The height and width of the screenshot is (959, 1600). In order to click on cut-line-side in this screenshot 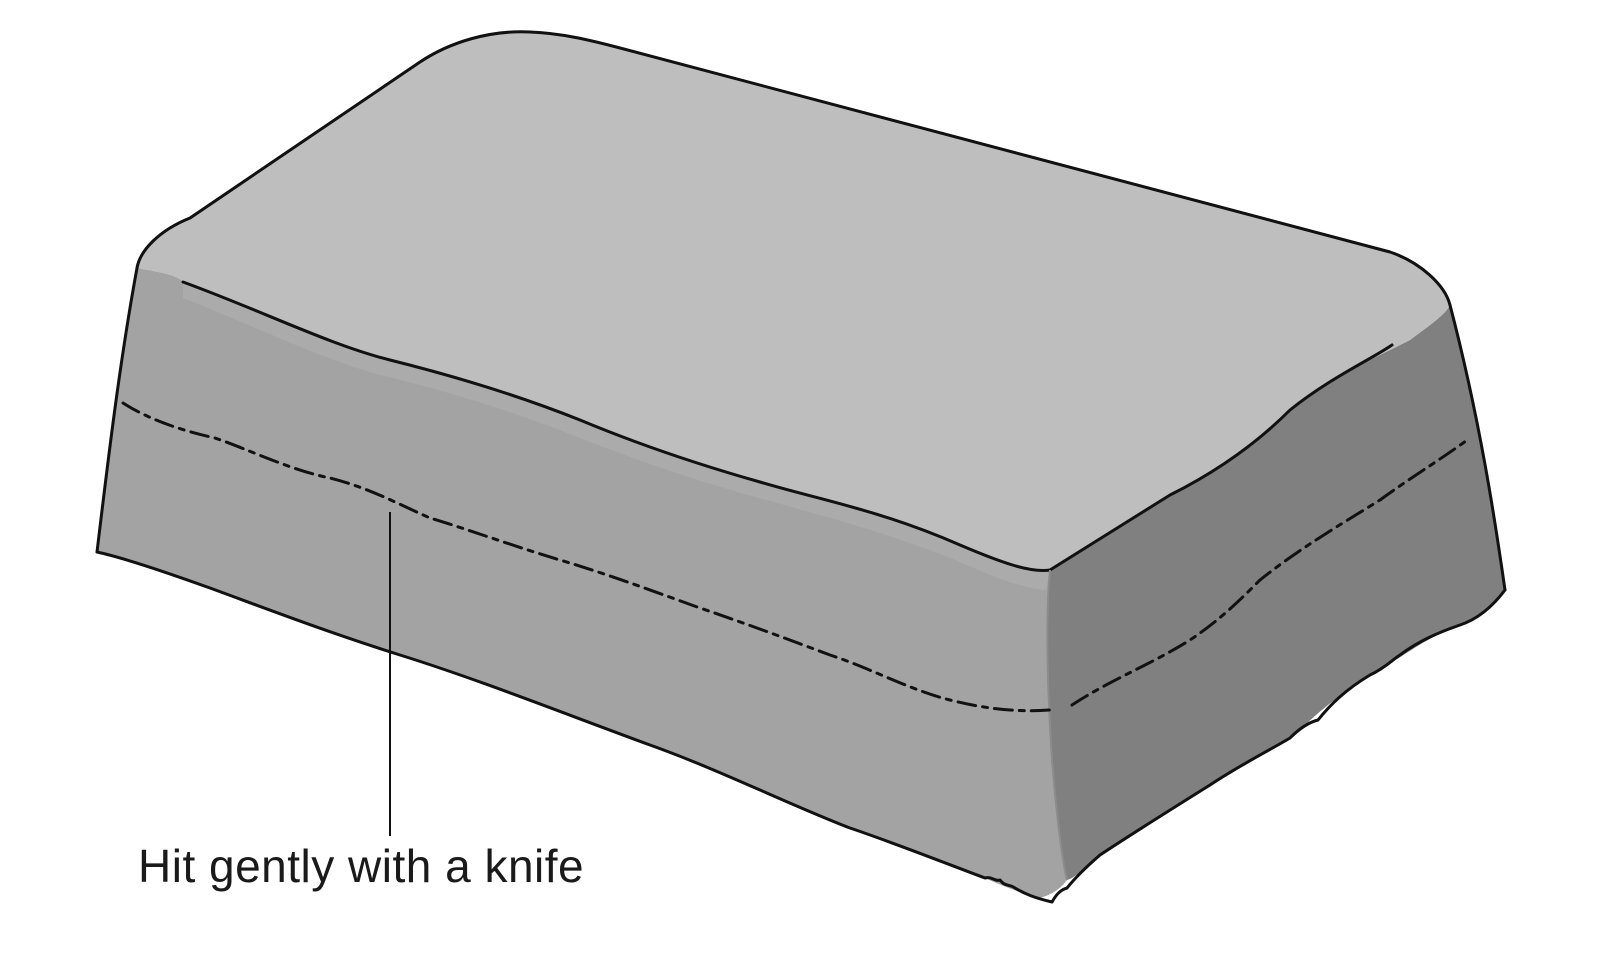, I will do `click(1271, 571)`.